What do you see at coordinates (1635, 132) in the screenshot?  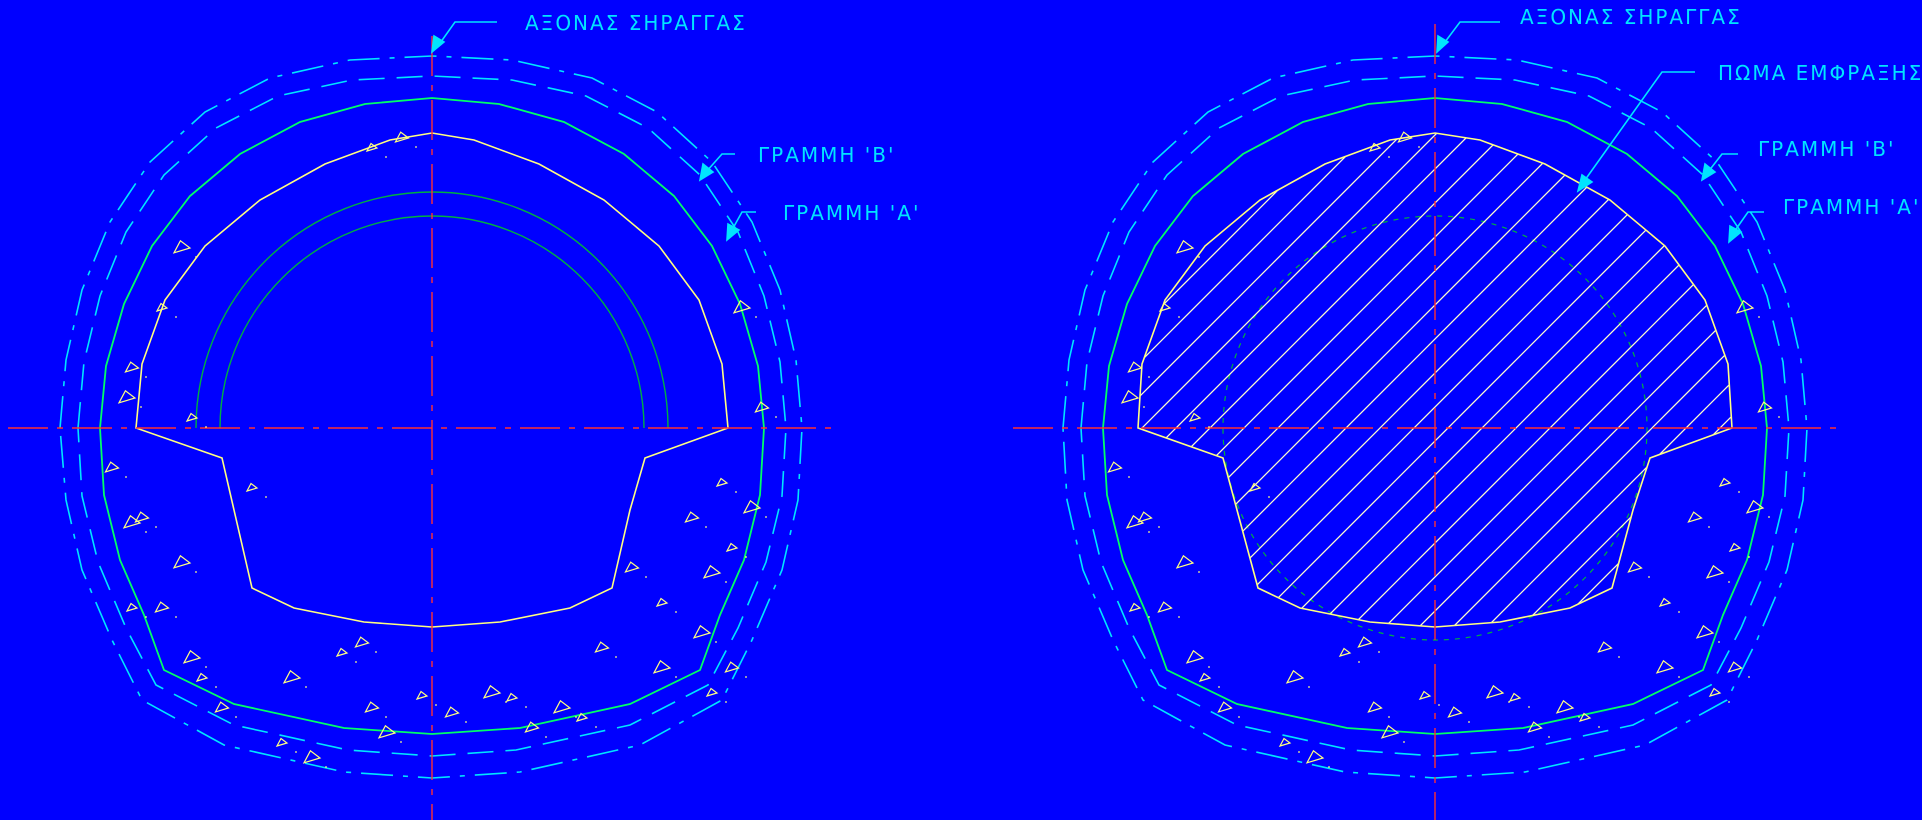 I see `right-leader-plug` at bounding box center [1635, 132].